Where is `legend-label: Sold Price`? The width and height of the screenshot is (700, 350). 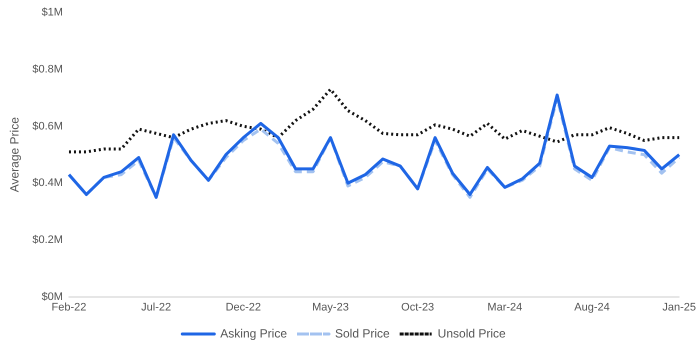 legend-label: Sold Price is located at coordinates (362, 333).